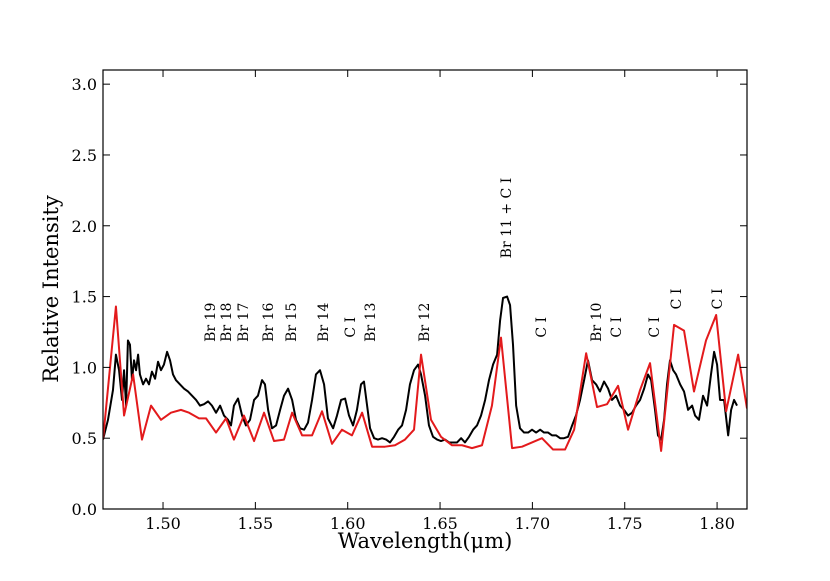  I want to click on y-tick-label: 0.5, so click(84, 438).